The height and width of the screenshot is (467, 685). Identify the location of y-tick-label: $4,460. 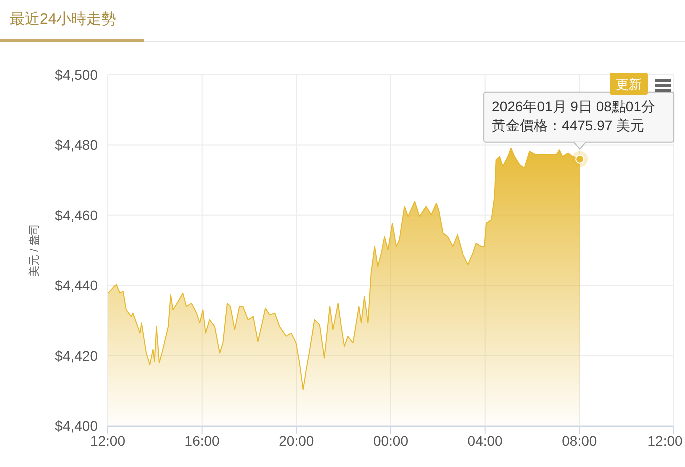
(76, 215).